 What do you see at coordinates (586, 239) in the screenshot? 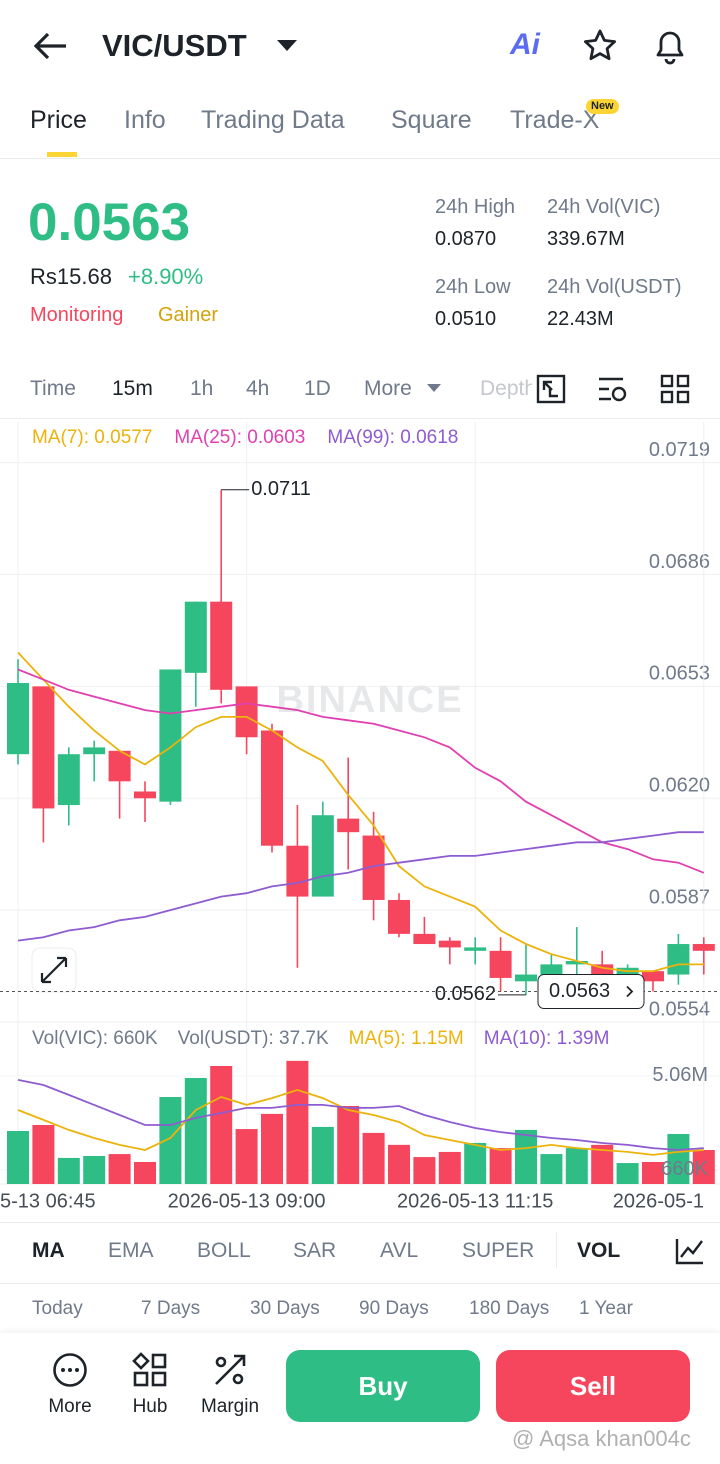
I see `stat-value: 339.67M` at bounding box center [586, 239].